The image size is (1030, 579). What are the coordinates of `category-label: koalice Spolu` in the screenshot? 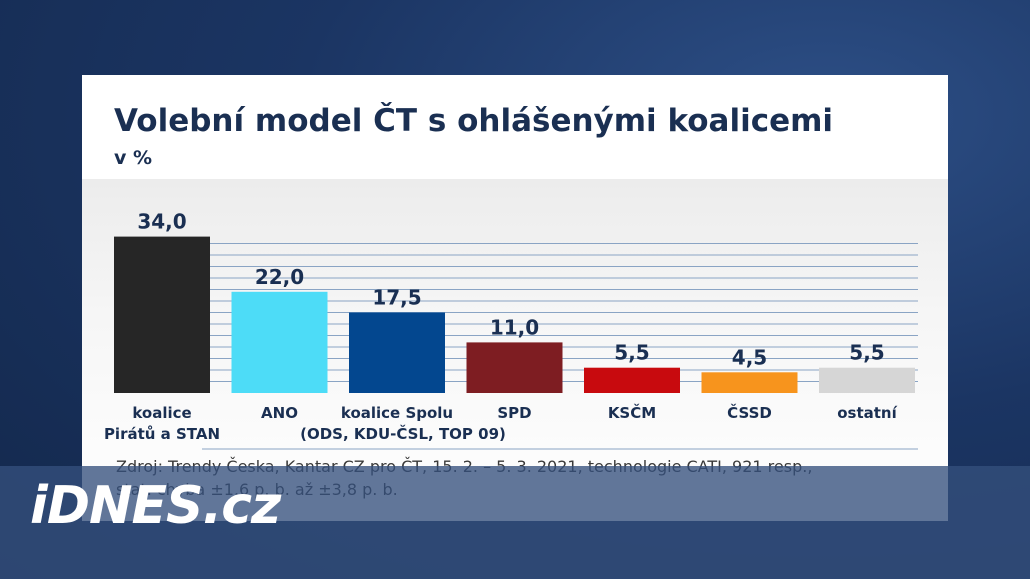 It's located at (397, 413).